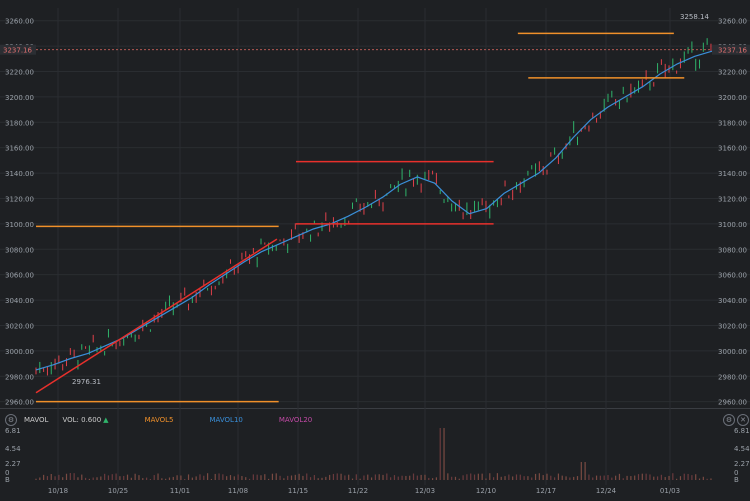 The image size is (750, 501). I want to click on volume-tick-label-right: 0, so click(736, 473).